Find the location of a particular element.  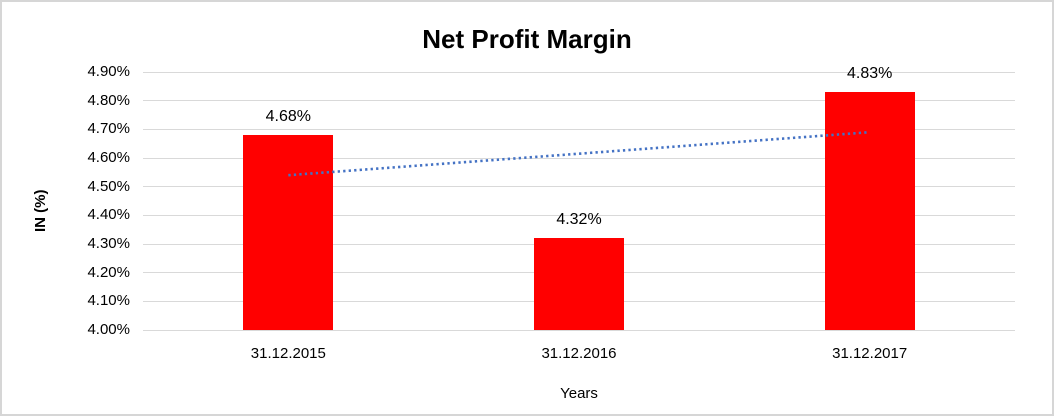

y-axis-tick-label: 4.60% is located at coordinates (108, 157).